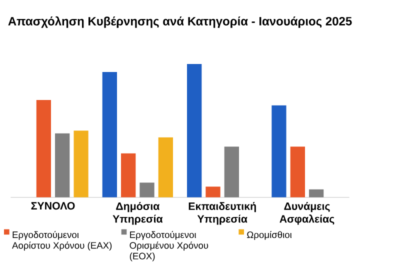  Describe the element at coordinates (62, 240) in the screenshot. I see `legend-label: Εργοδοτούμενοι Αορίστου Χρόνου (ΕΑΧ)` at that location.